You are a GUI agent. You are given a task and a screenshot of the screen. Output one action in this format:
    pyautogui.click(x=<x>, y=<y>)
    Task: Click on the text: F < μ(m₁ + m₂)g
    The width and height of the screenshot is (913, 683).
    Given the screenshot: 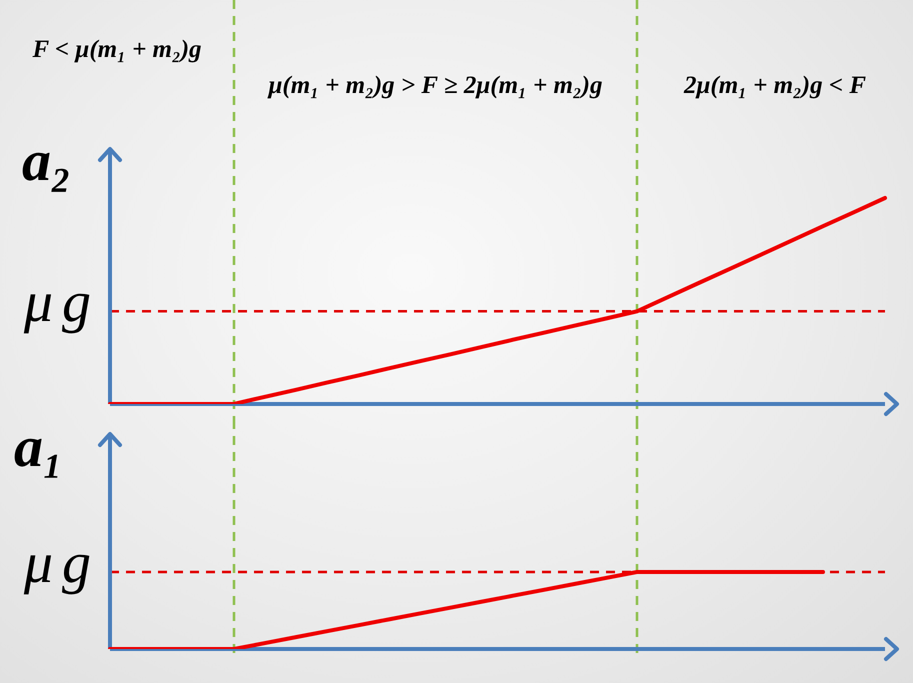 What is the action you would take?
    pyautogui.click(x=117, y=50)
    